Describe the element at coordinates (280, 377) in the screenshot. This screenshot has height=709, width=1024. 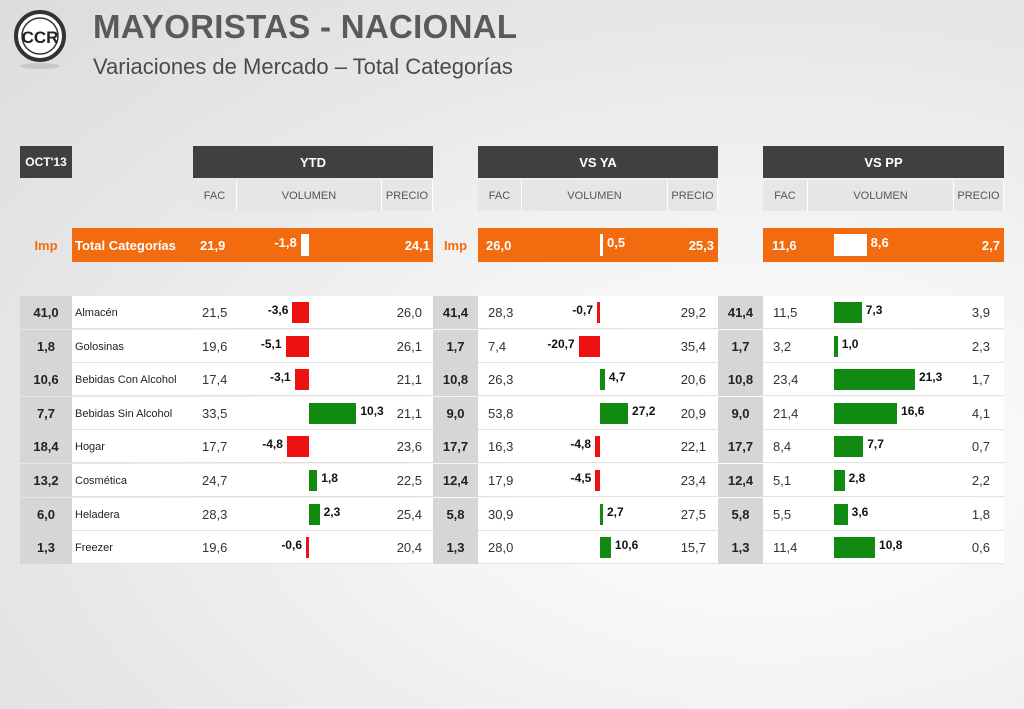
I see `row-ytd-volume-label: -3,1` at that location.